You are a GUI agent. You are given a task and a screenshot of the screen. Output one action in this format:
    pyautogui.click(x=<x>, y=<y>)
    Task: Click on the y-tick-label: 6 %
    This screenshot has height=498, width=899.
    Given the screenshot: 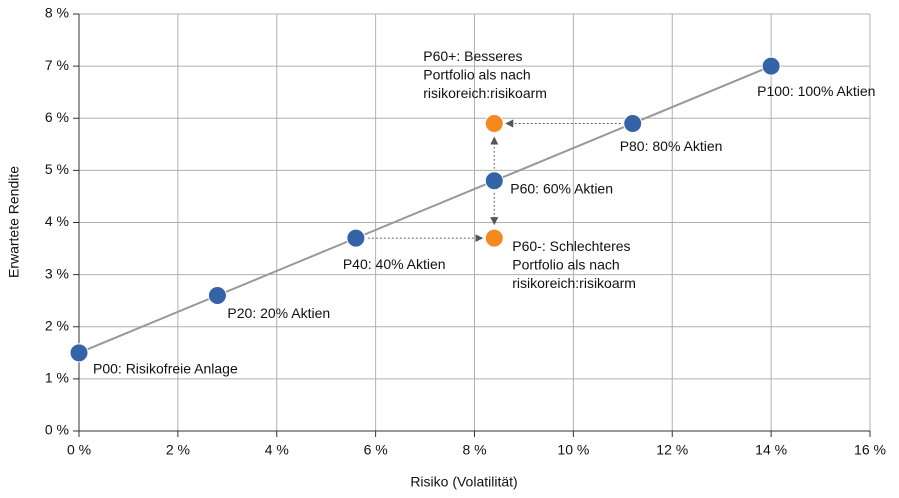 What is the action you would take?
    pyautogui.click(x=57, y=117)
    